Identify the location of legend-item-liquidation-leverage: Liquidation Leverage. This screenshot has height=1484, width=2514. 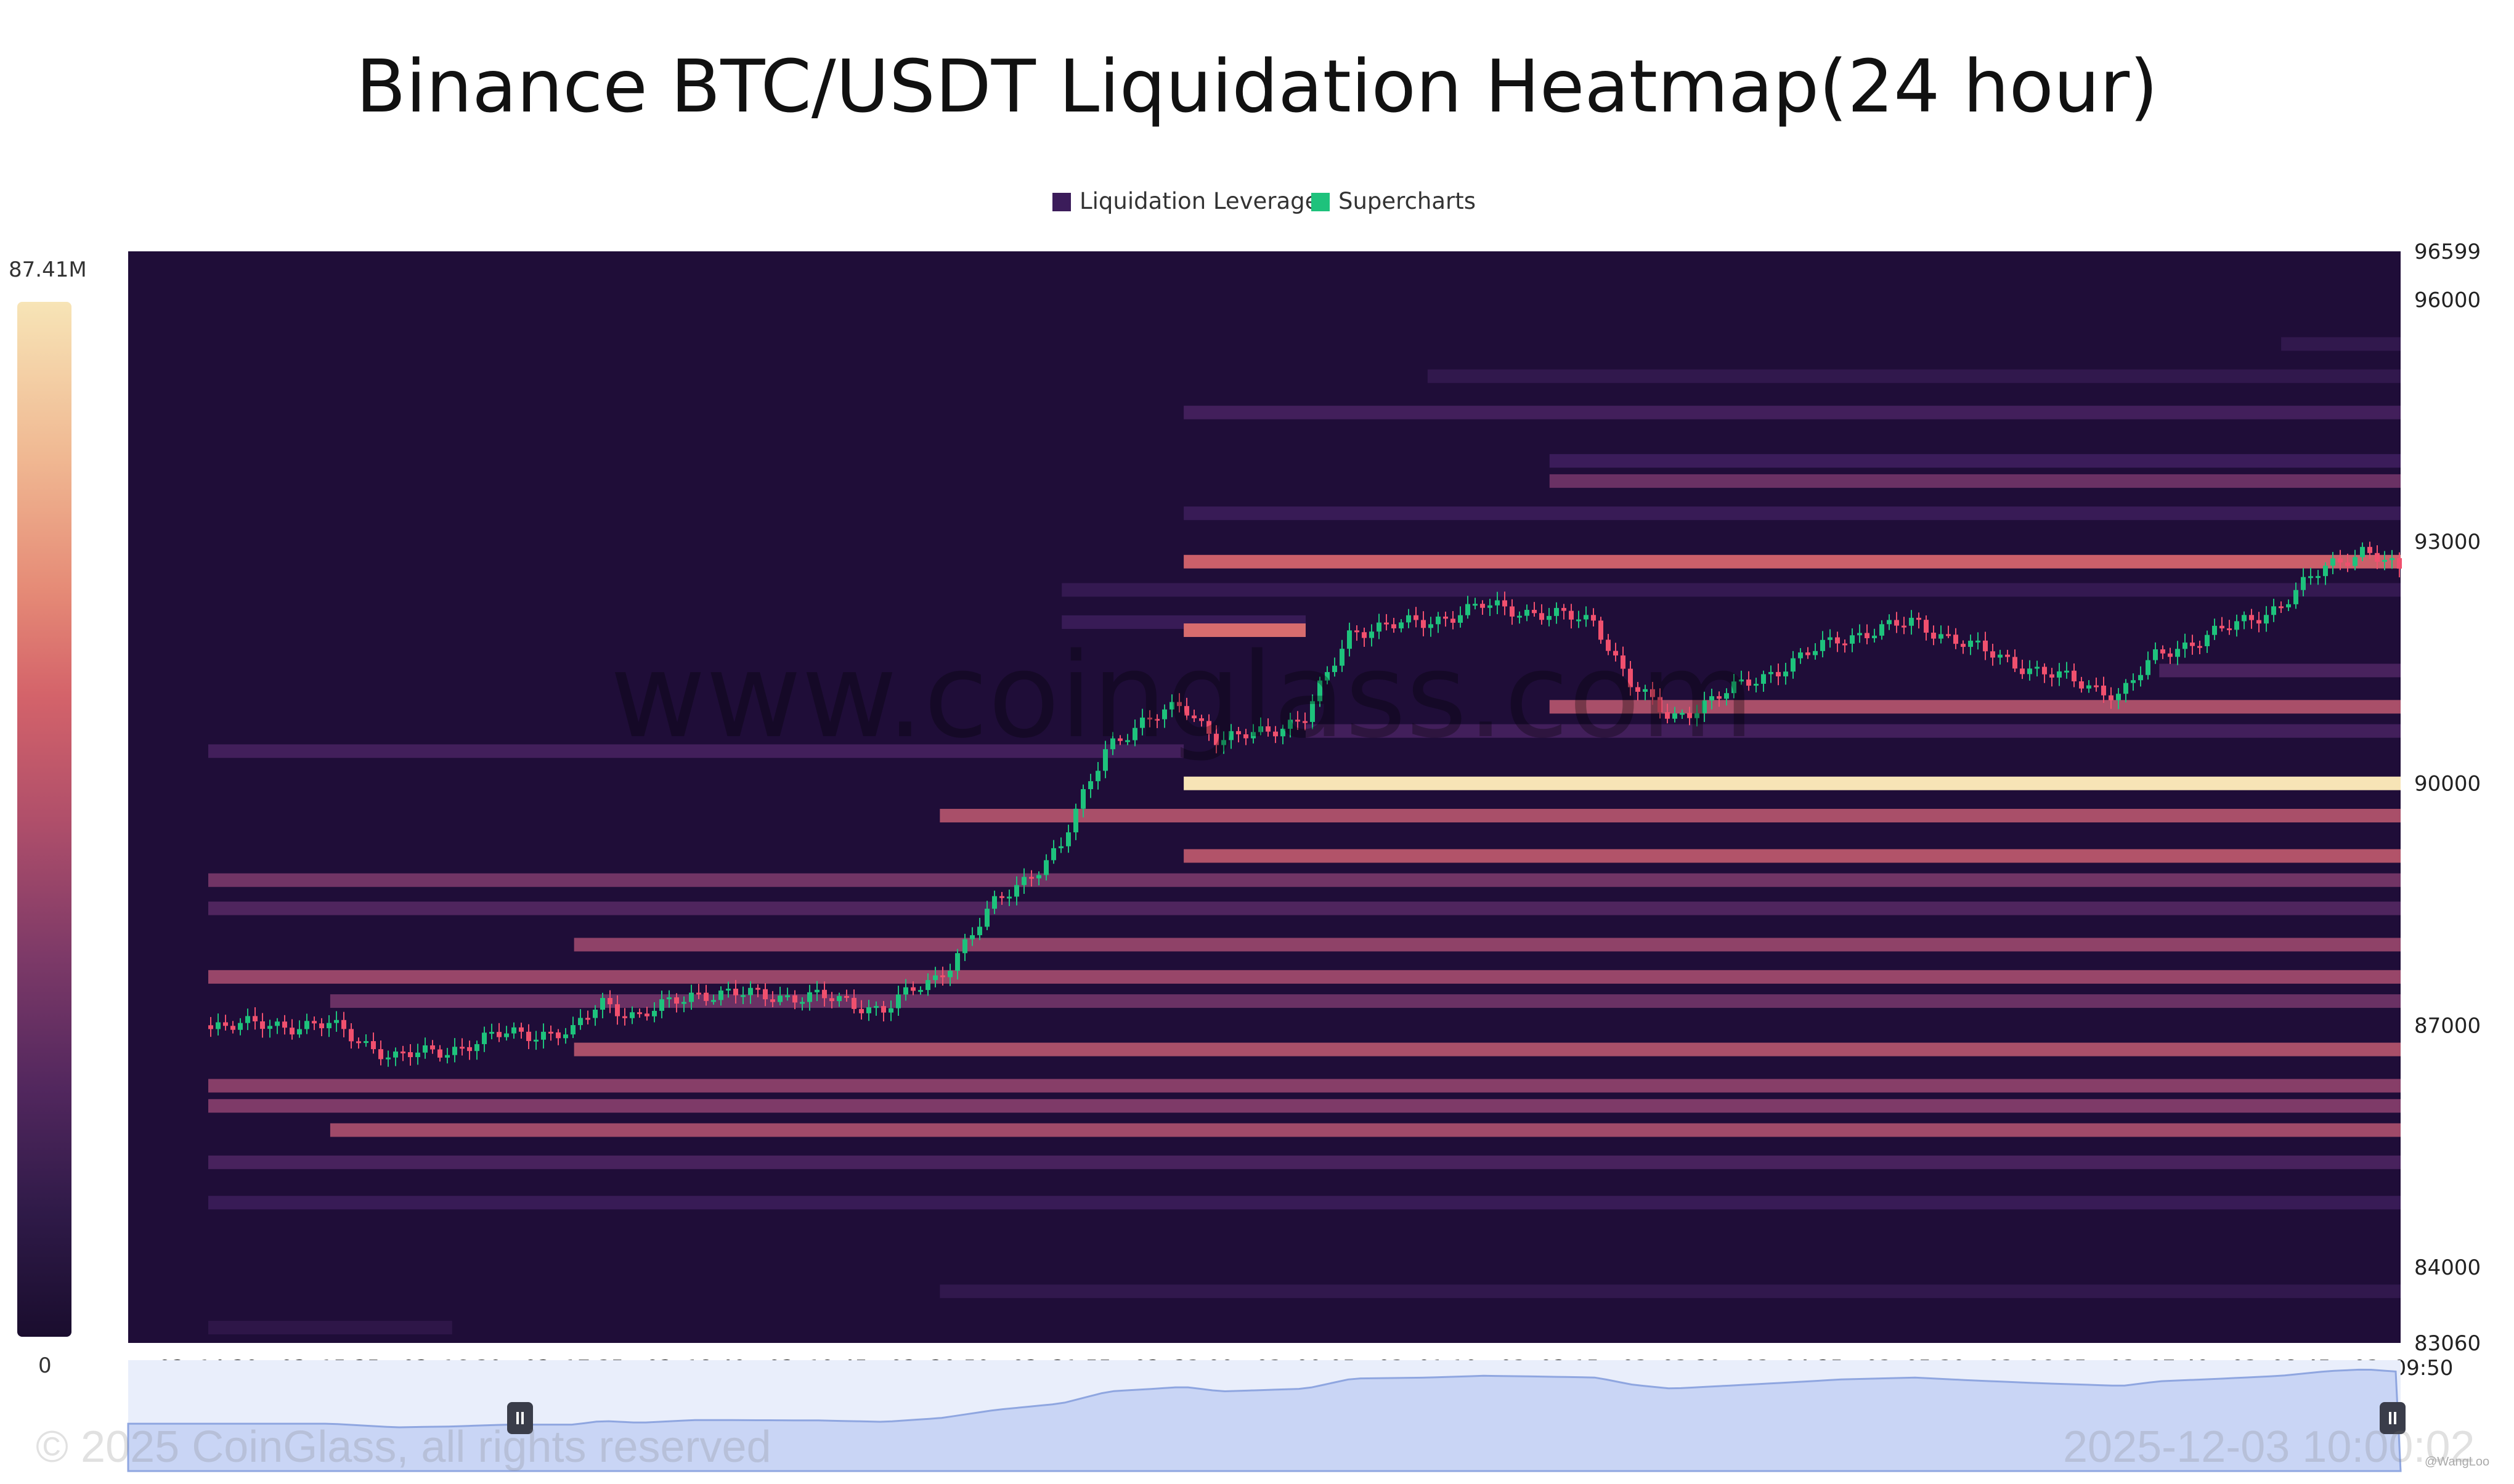
(1185, 201).